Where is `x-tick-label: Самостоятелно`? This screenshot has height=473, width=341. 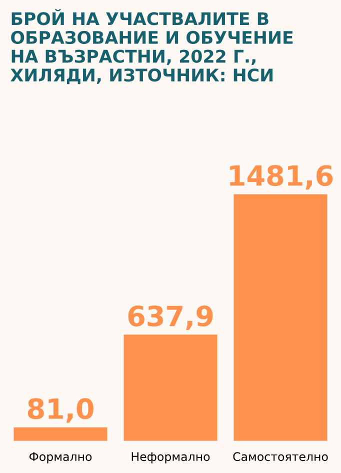
x-tick-label: Самостоятелно is located at coordinates (280, 457).